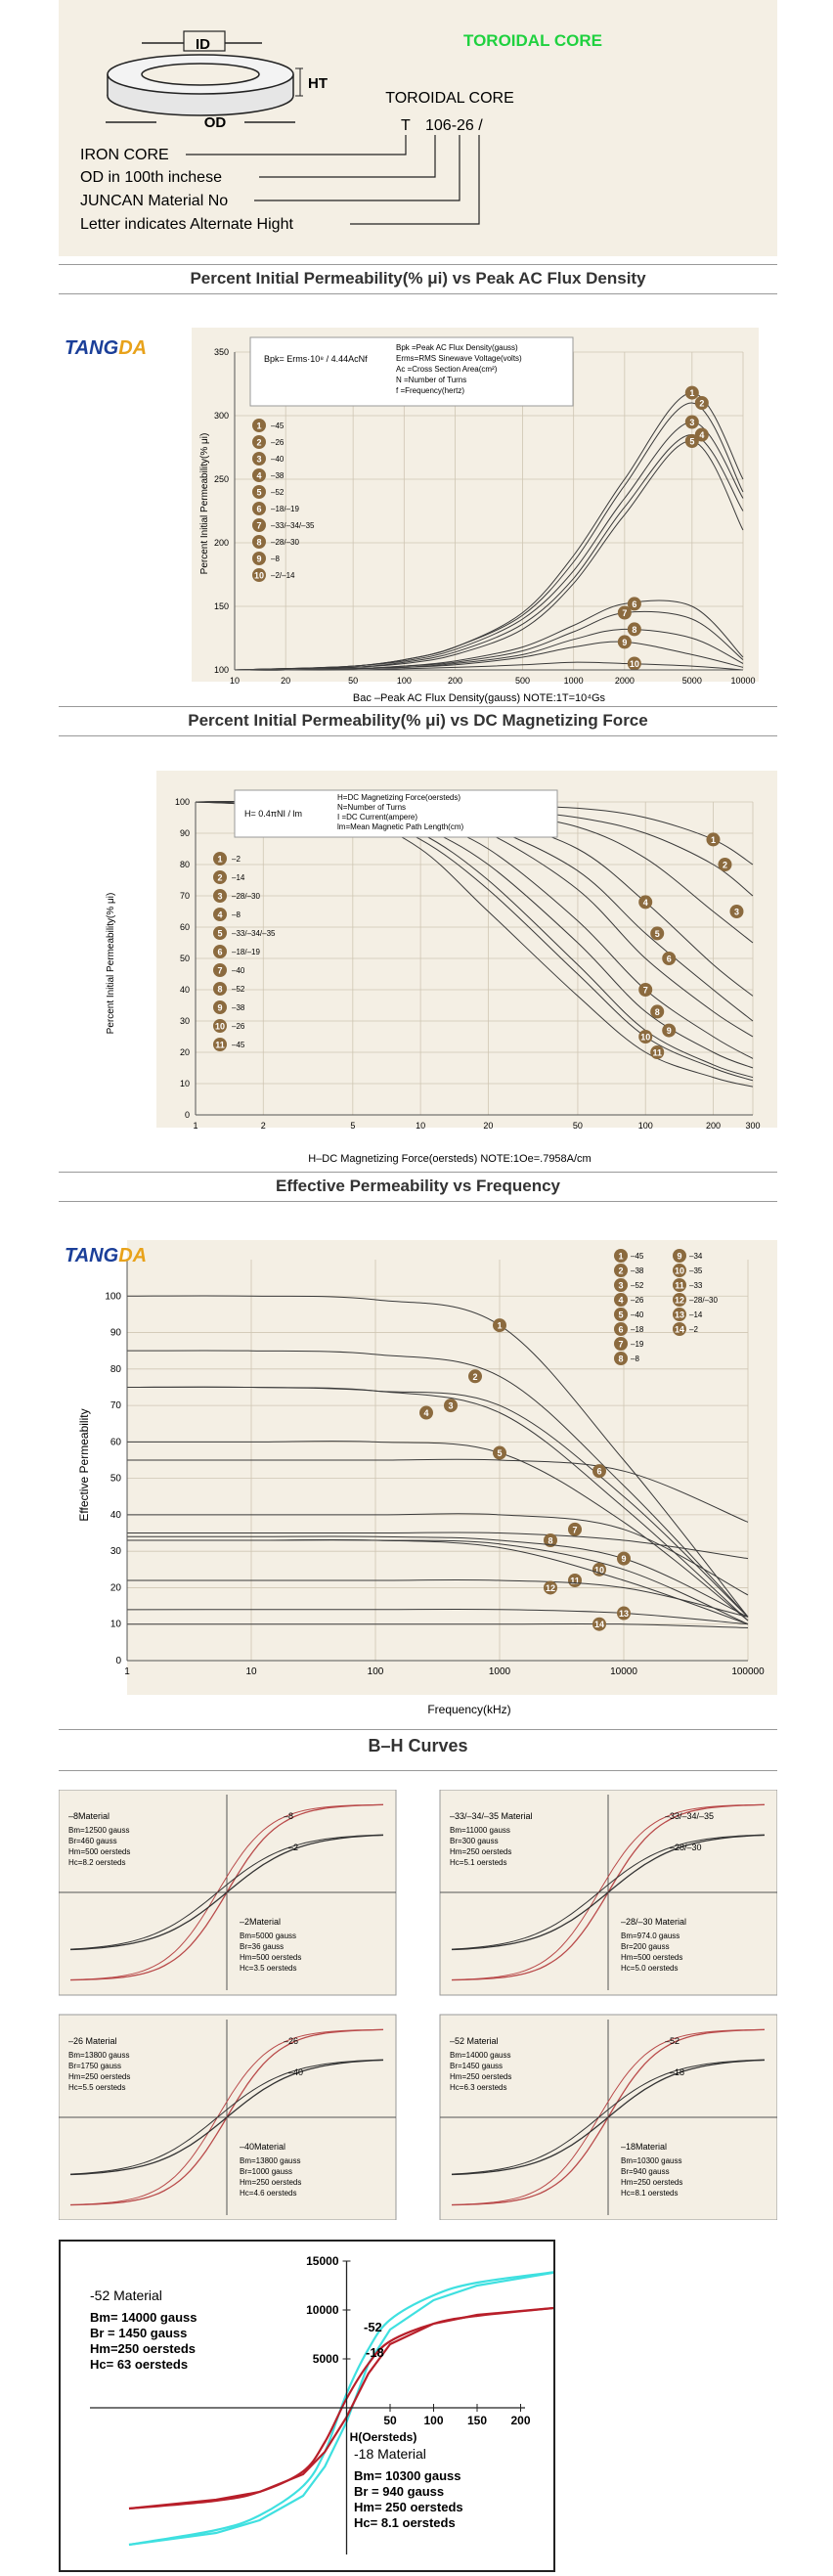  I want to click on chart1-material-2: –26, so click(278, 442).